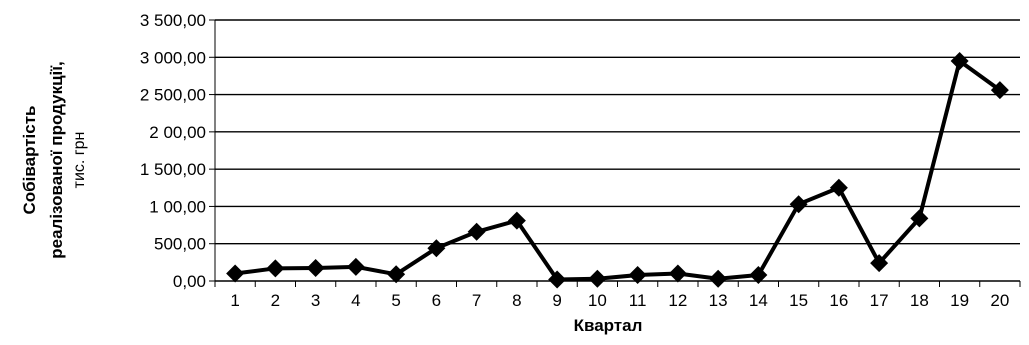  I want to click on x-tick-label: 15, so click(798, 300).